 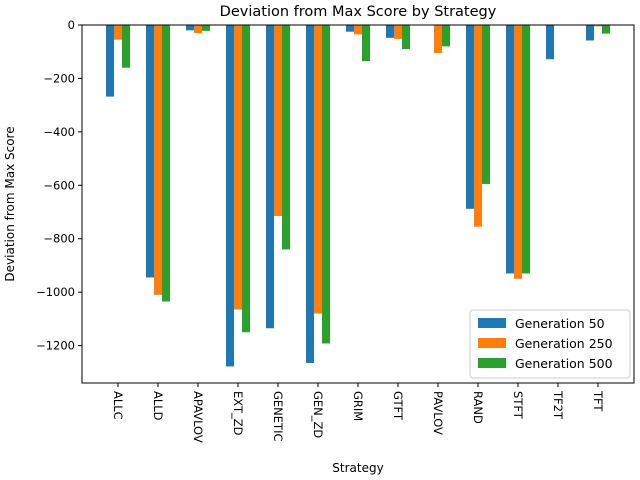 I want to click on x-tick-label: STFT, so click(x=518, y=405).